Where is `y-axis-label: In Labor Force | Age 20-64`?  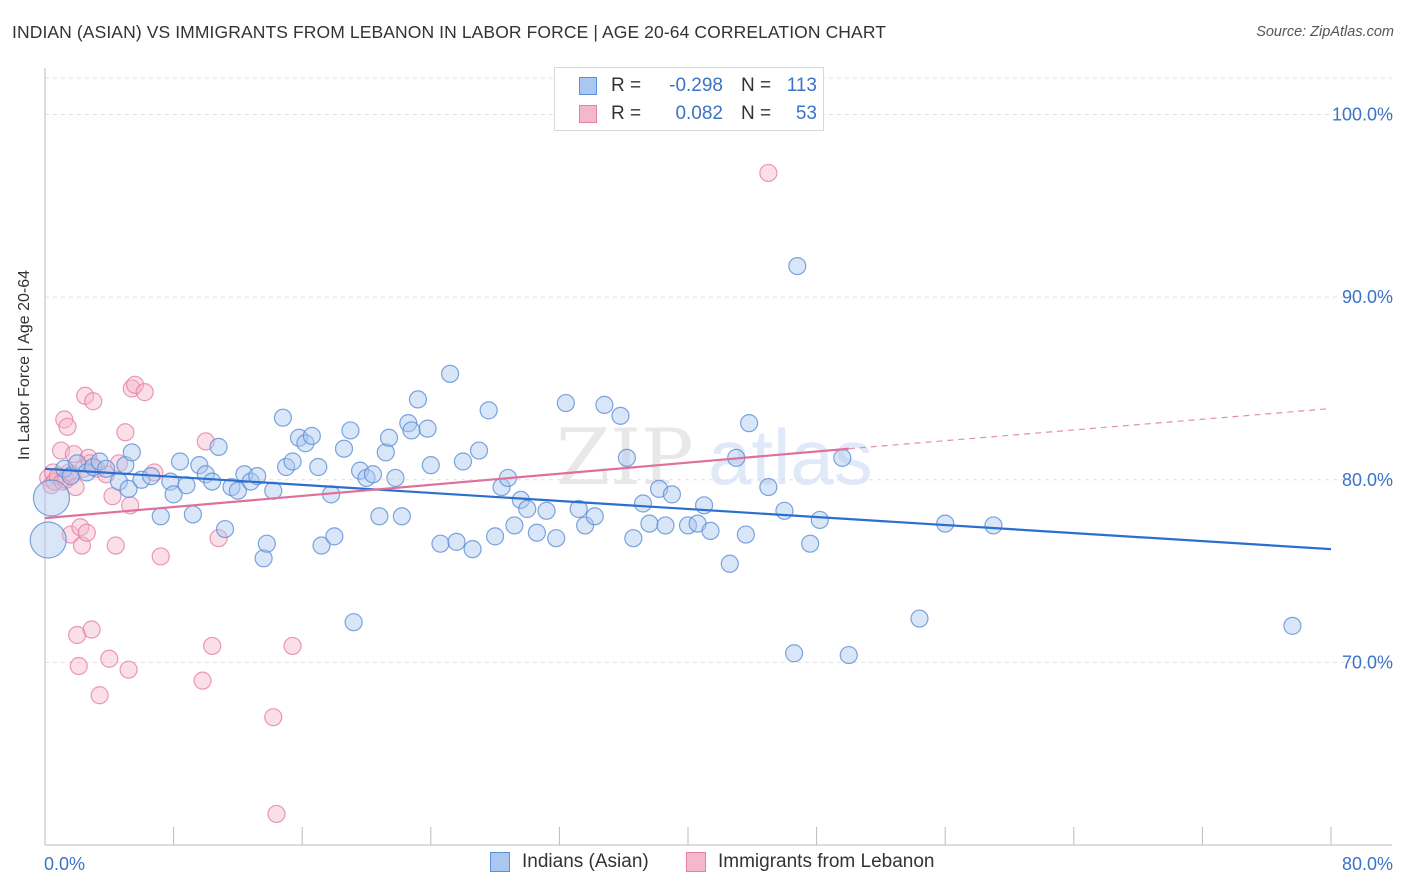 y-axis-label: In Labor Force | Age 20-64 is located at coordinates (24, 364).